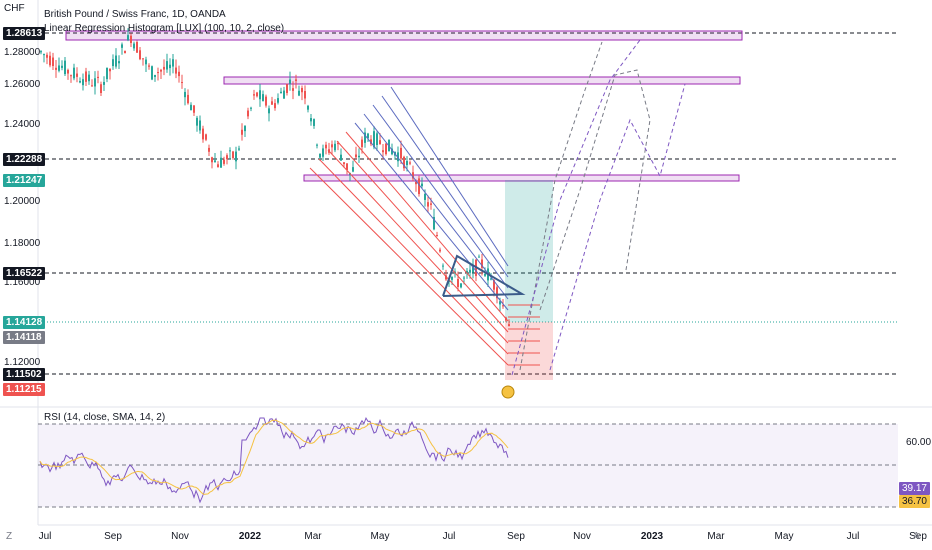 This screenshot has width=932, height=550. Describe the element at coordinates (521, 178) in the screenshot. I see `supply-zone` at that location.